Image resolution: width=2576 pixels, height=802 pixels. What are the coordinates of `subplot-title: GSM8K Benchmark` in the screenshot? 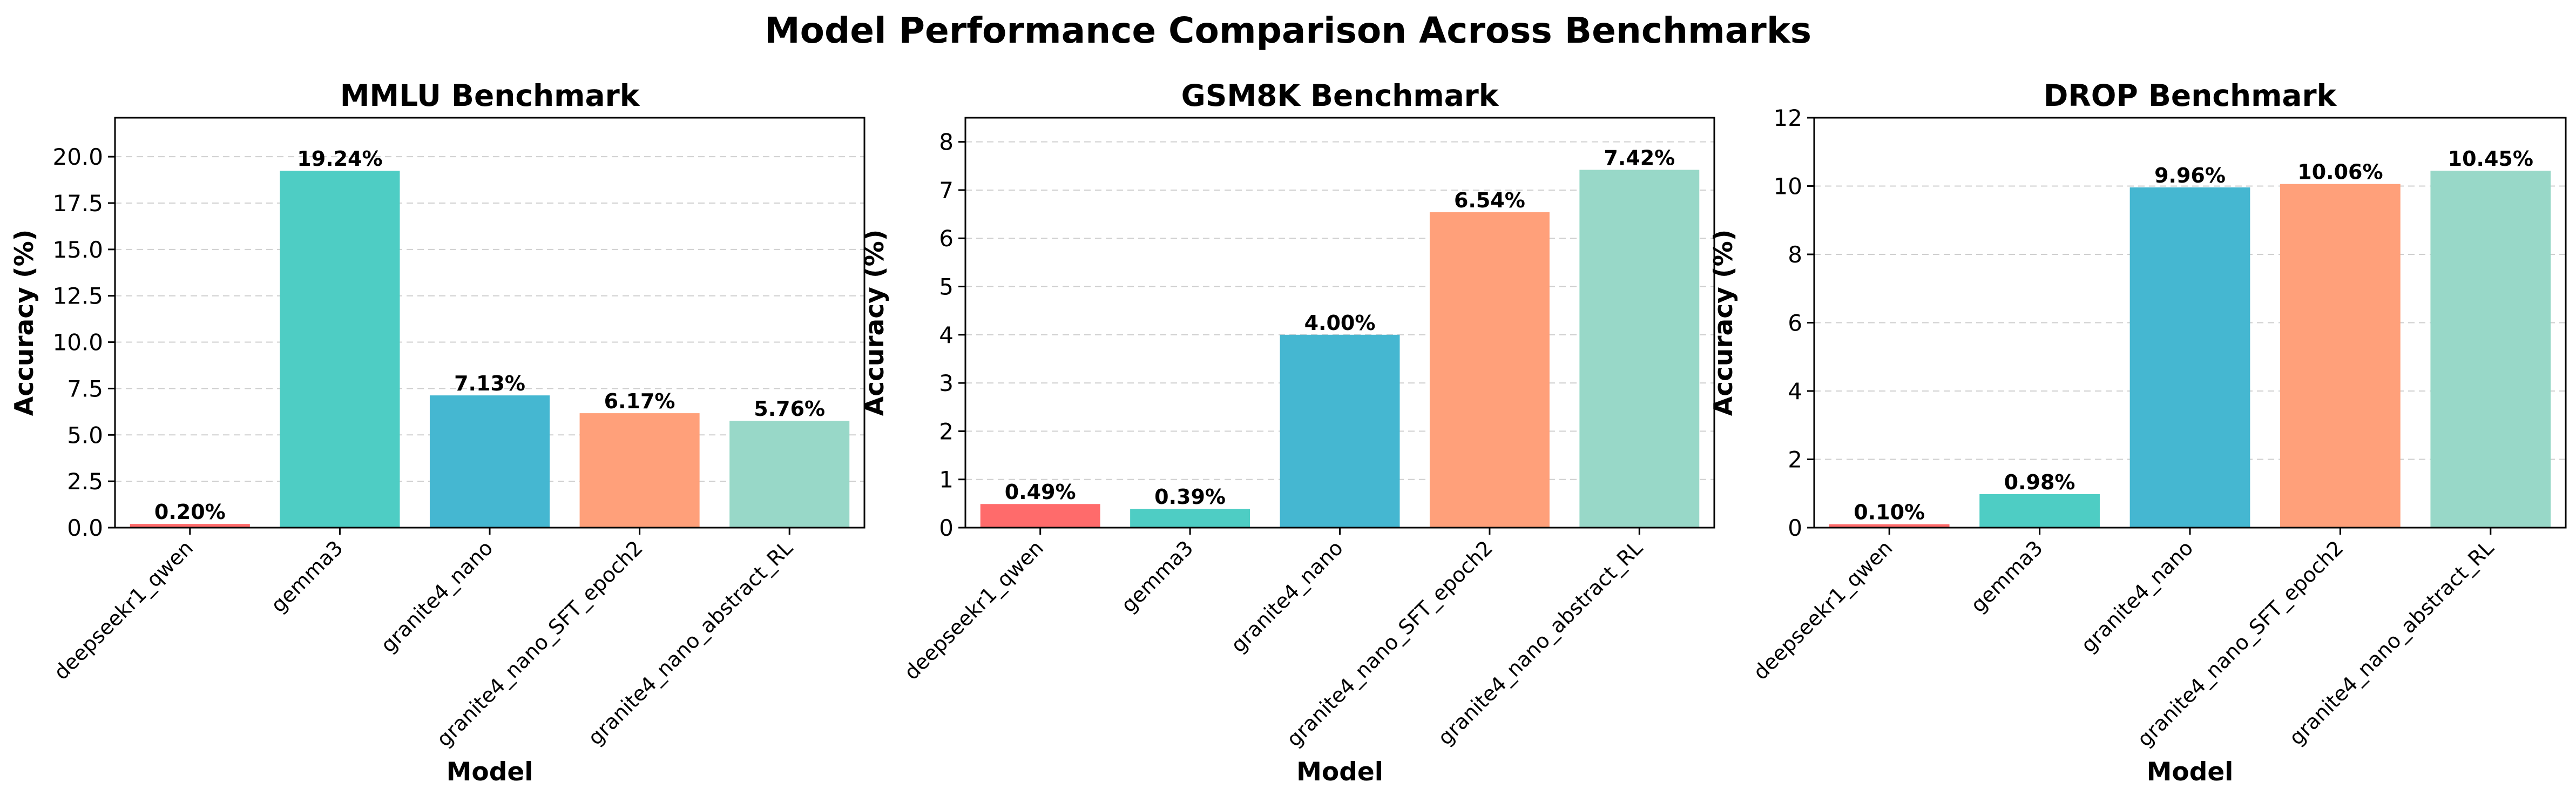 It's located at (1340, 95).